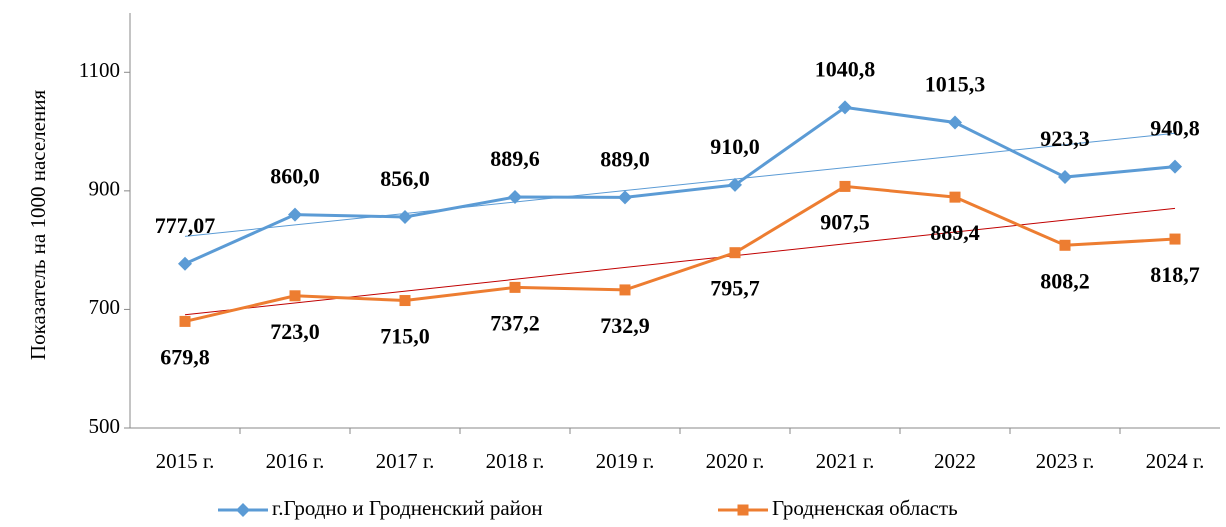 The height and width of the screenshot is (527, 1226). What do you see at coordinates (295, 176) in the screenshot?
I see `value-label: 860,0` at bounding box center [295, 176].